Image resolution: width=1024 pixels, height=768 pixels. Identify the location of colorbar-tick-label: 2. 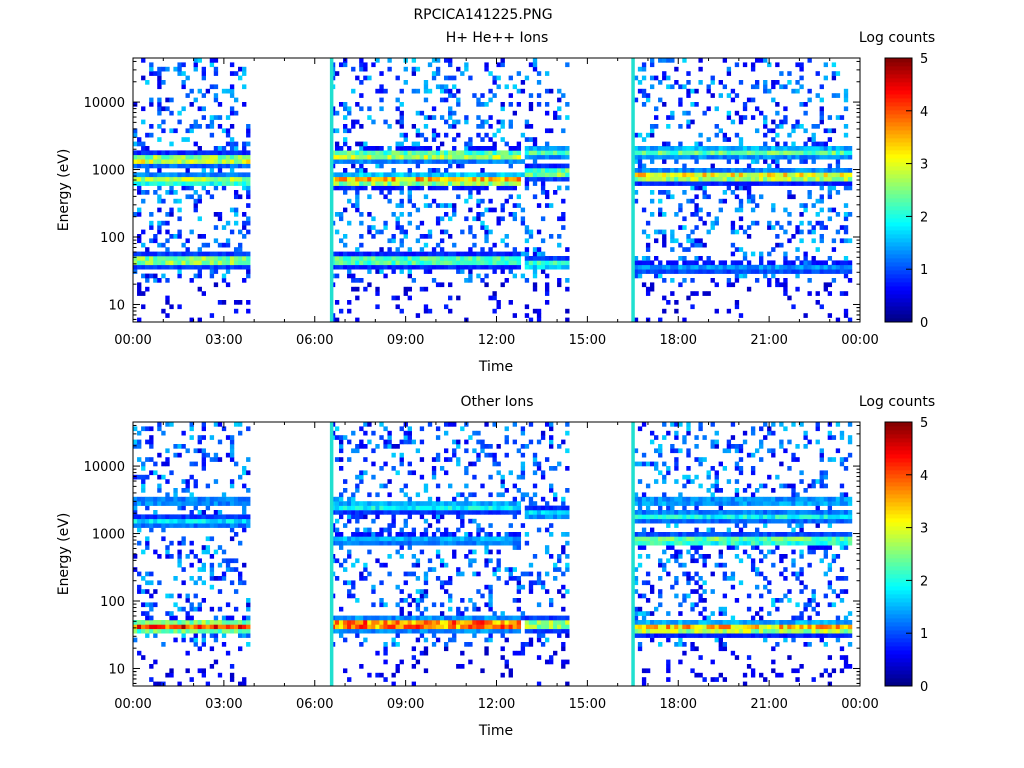
(924, 217).